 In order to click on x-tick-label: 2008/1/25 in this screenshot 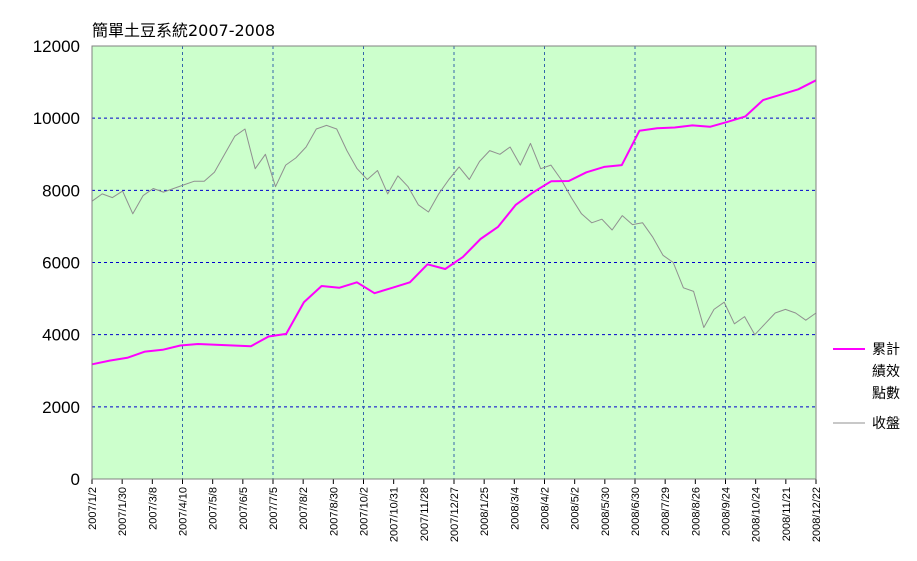, I will do `click(485, 511)`.